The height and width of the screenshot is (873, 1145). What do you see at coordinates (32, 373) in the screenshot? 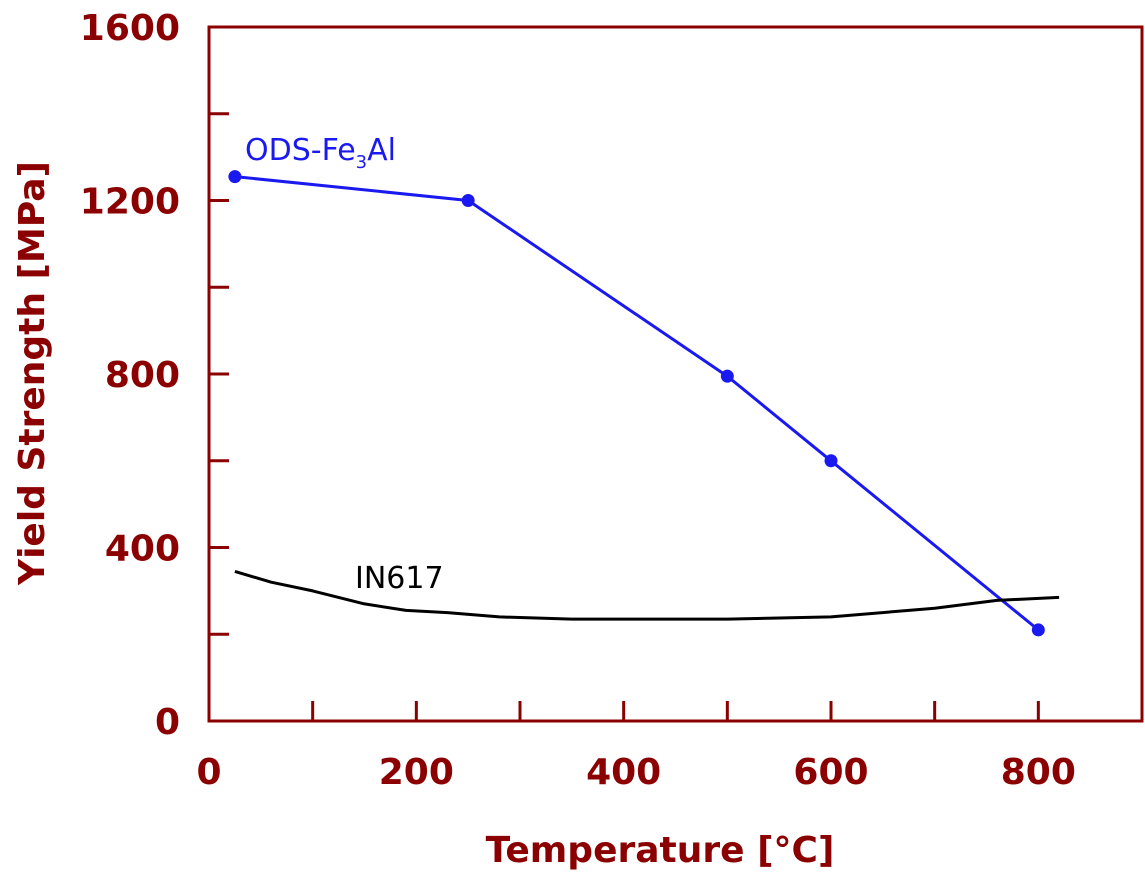
I see `y-axis-title: Yield Strength [MPa]` at bounding box center [32, 373].